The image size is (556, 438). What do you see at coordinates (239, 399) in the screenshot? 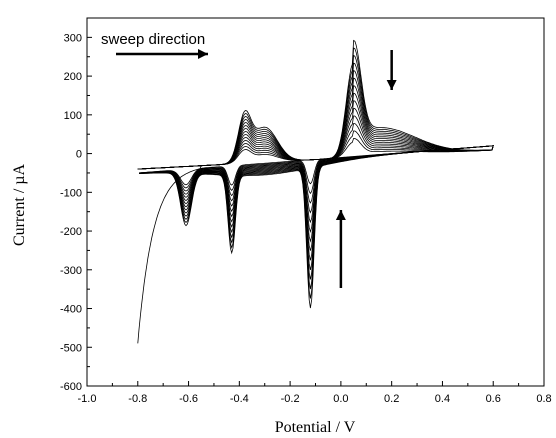
I see `x-tick-label: -0.4` at bounding box center [239, 399].